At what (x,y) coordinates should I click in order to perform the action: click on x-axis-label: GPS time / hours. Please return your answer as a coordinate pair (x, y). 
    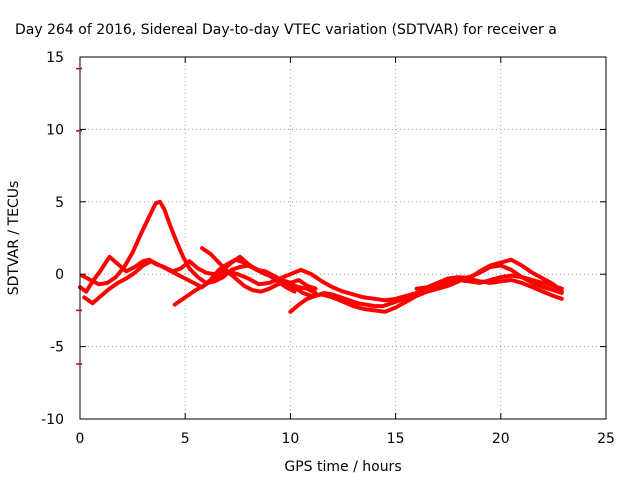
    Looking at the image, I should click on (342, 467).